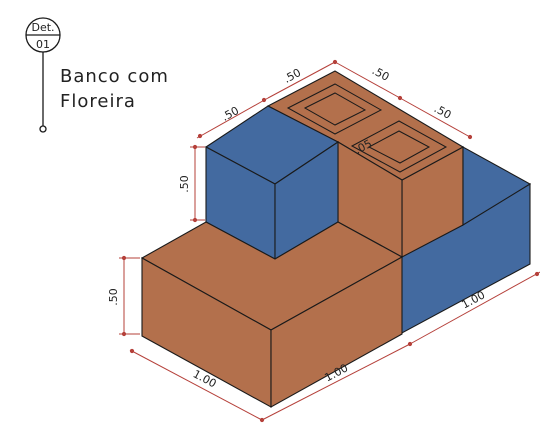 The width and height of the screenshot is (540, 429). I want to click on dim-right-upper: .50, so click(443, 112).